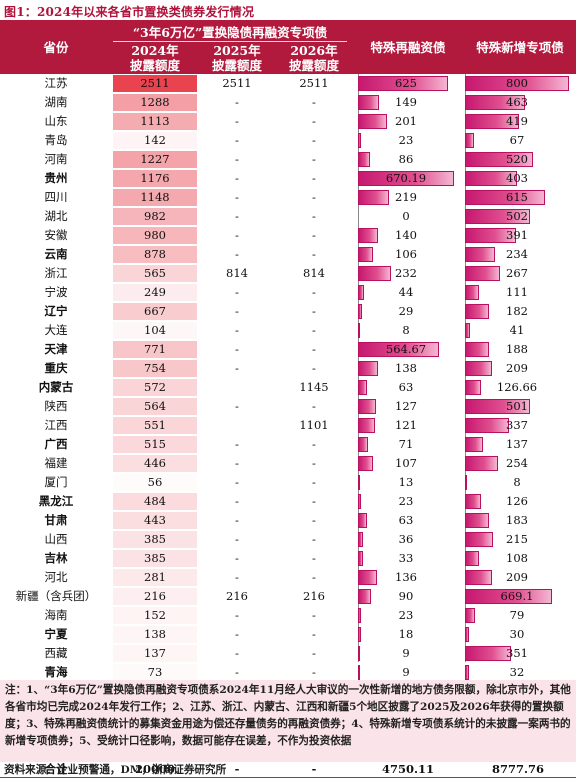 This screenshot has height=780, width=576. I want to click on quota-2024-value: 249, so click(155, 292).